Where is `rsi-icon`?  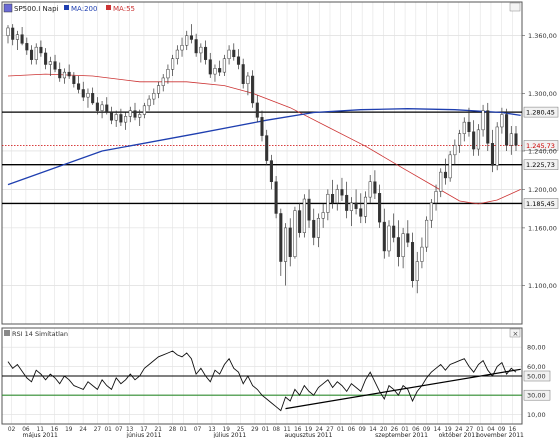
rsi-icon is located at coordinates (7, 333).